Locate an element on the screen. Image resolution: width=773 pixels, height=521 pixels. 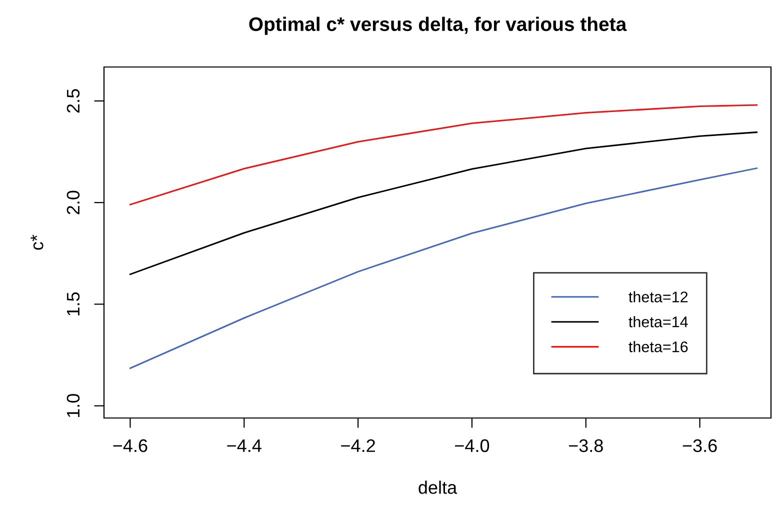
x-tick-label: −4.6 is located at coordinates (130, 445).